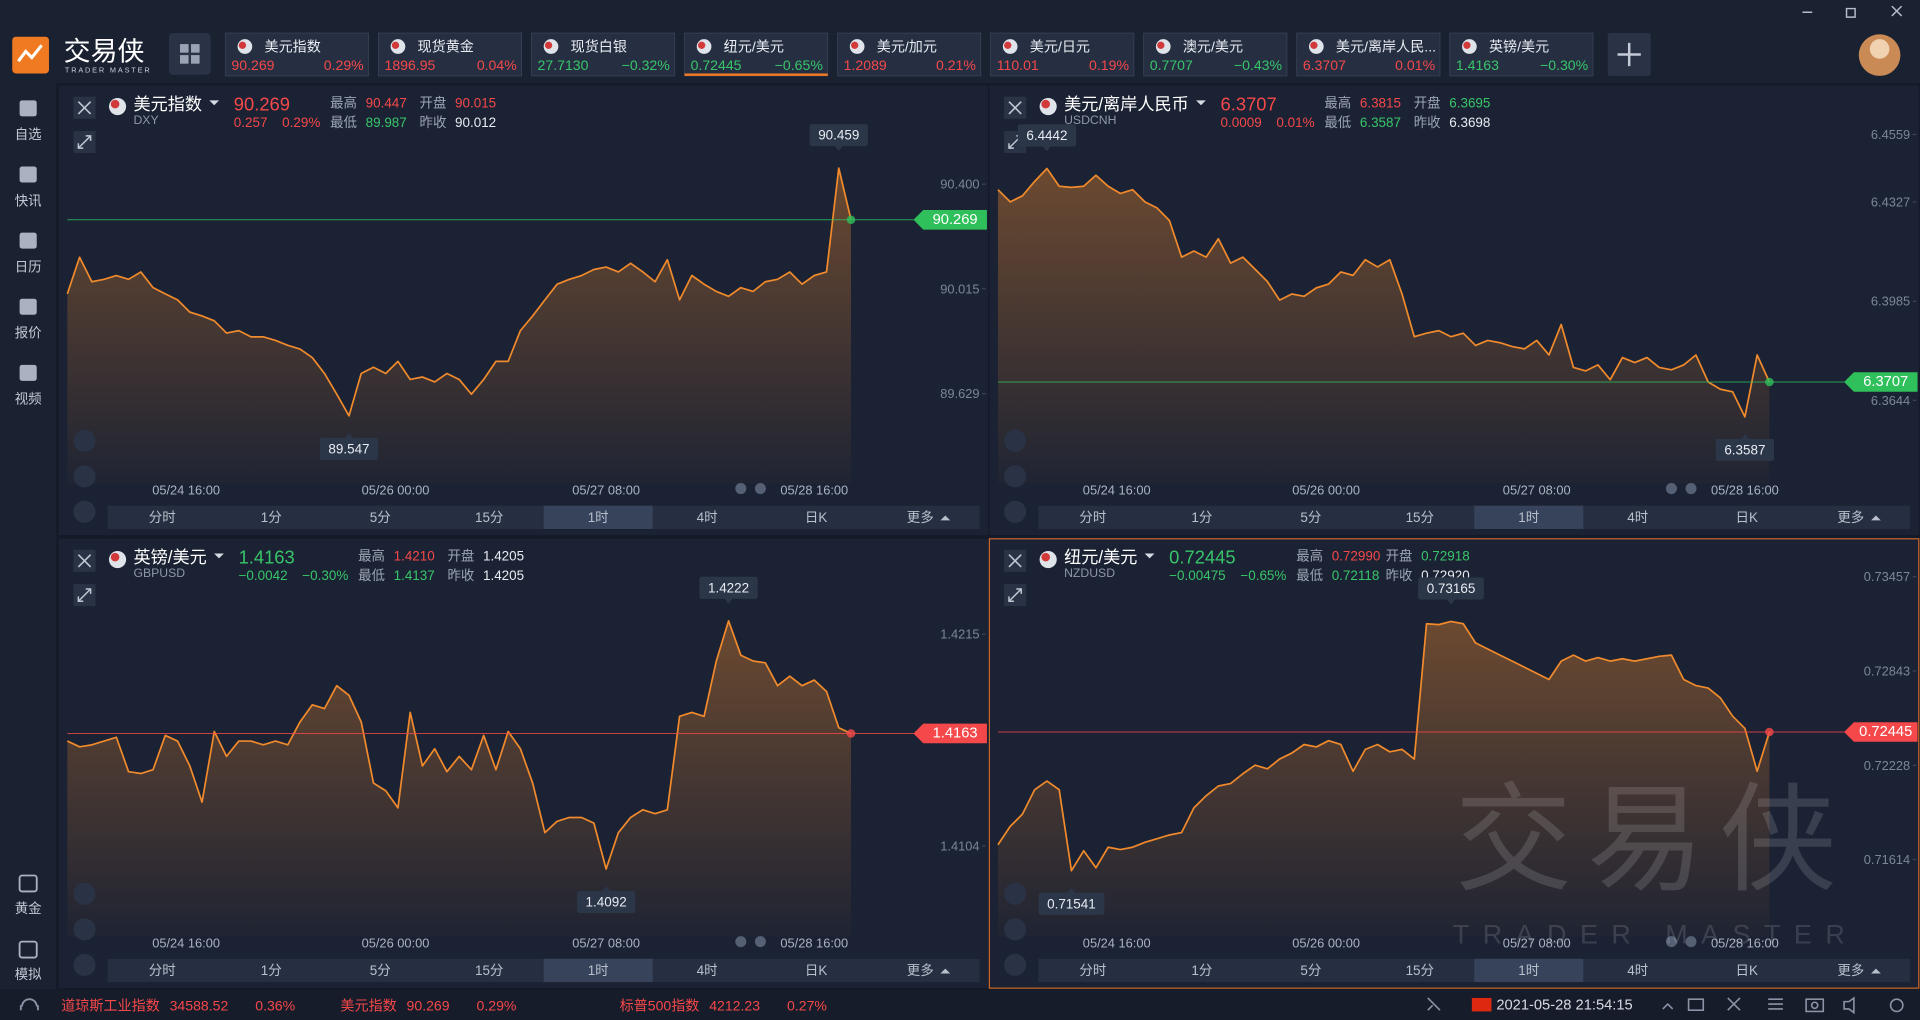  What do you see at coordinates (28, 333) in the screenshot?
I see `sidebar-label: 报价` at bounding box center [28, 333].